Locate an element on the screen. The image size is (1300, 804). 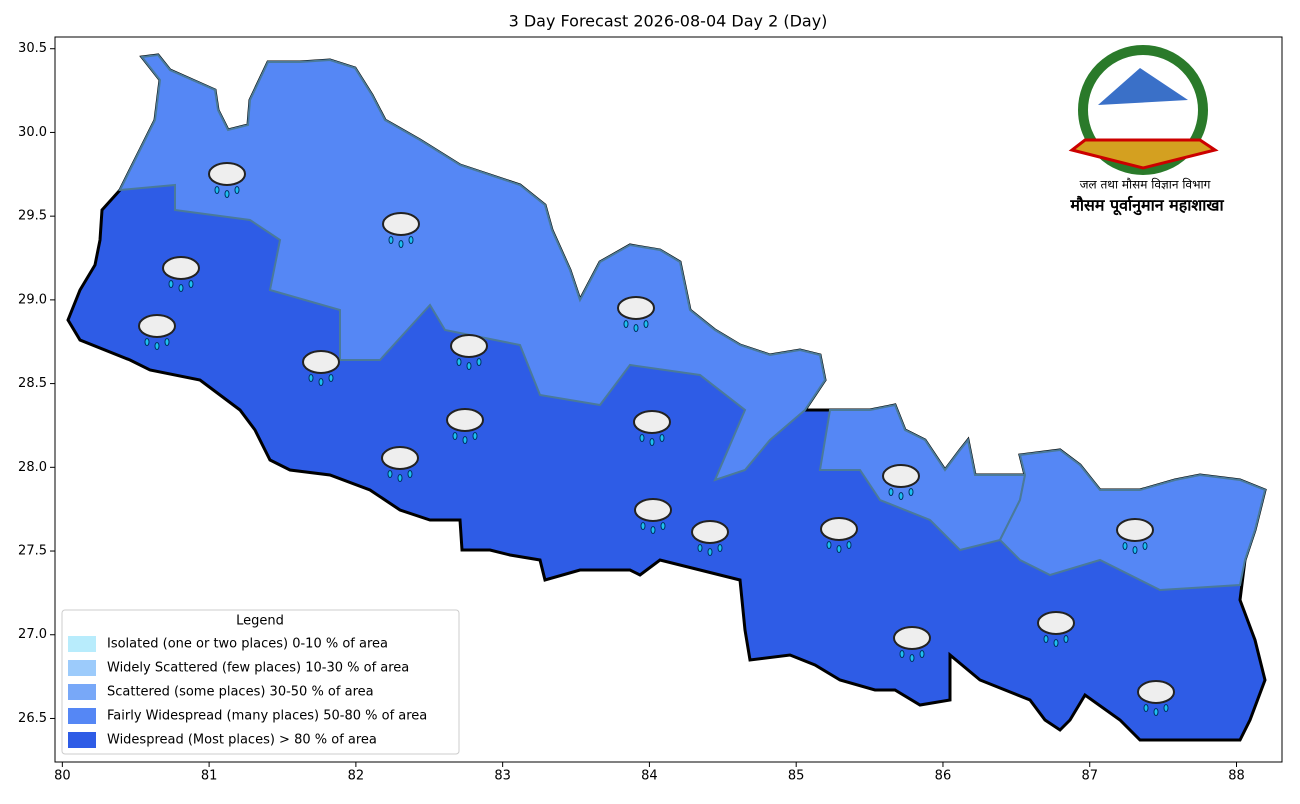
legend-title: Legend is located at coordinates (260, 621).